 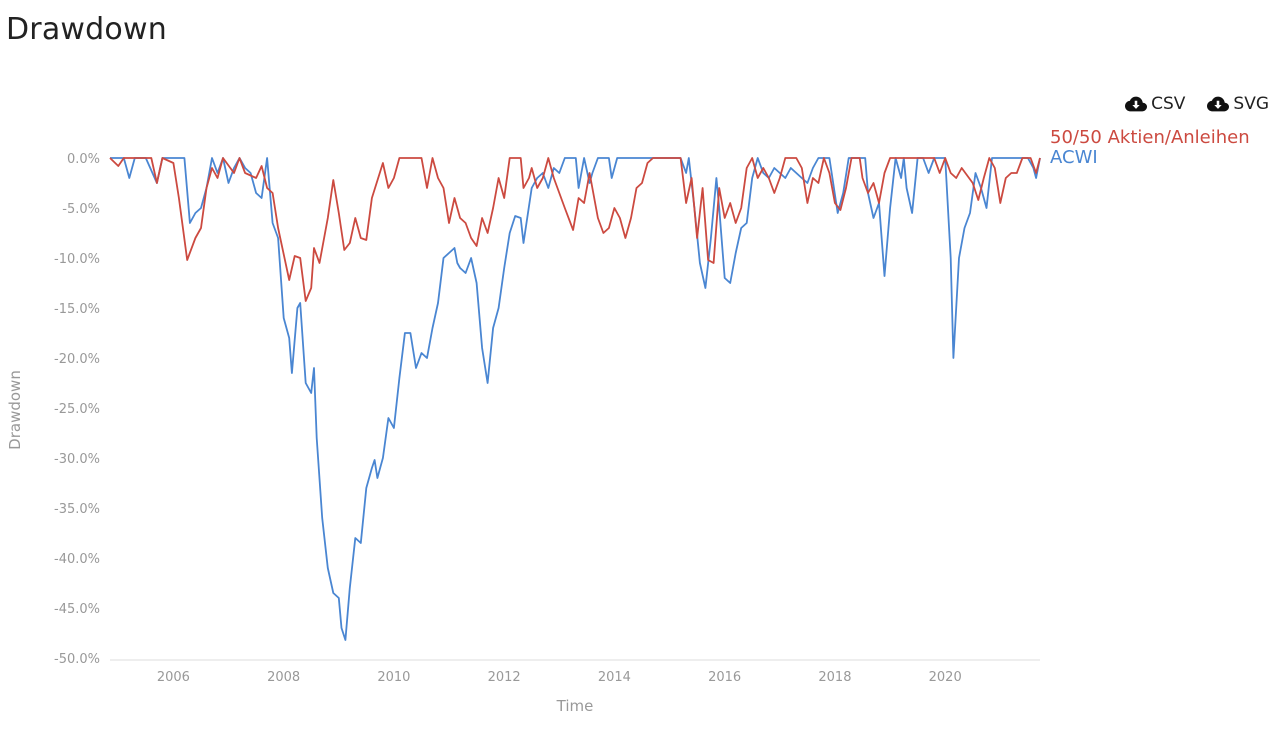 What do you see at coordinates (77, 509) in the screenshot?
I see `y-tick-label: -35.0%` at bounding box center [77, 509].